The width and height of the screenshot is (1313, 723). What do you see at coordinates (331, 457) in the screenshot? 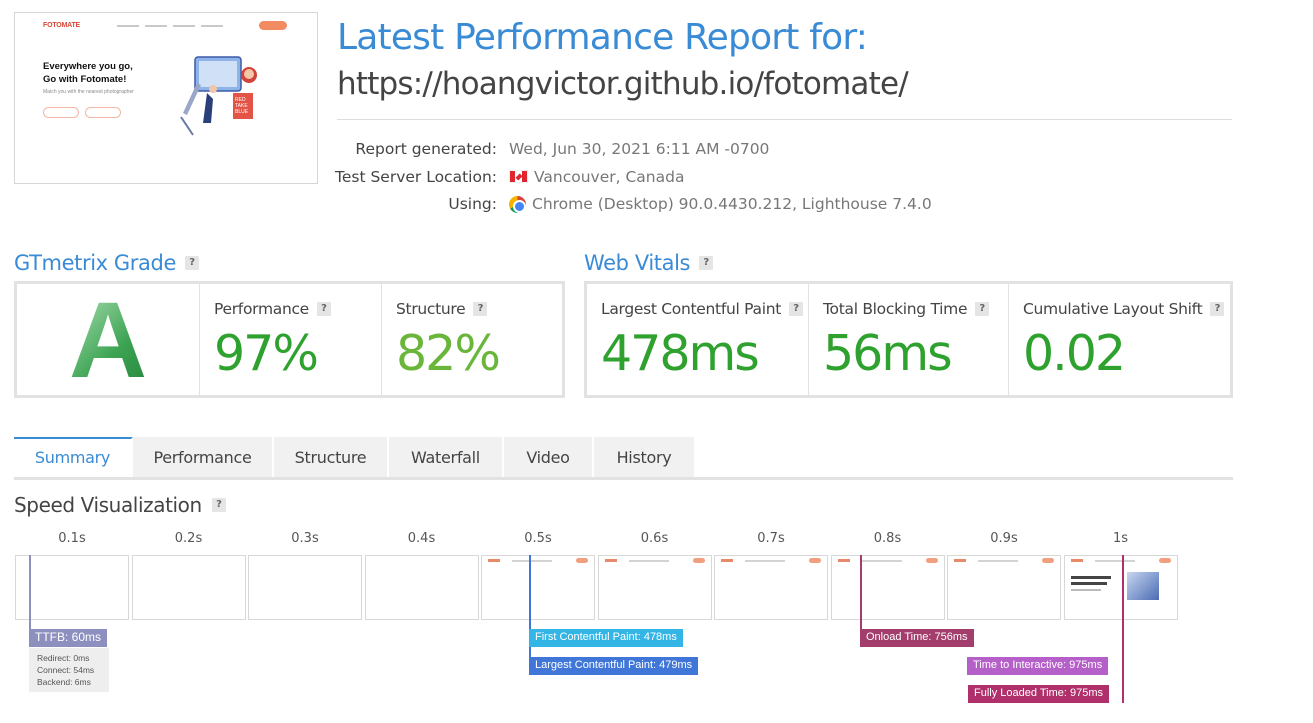
I see `tab-structure: Structure` at bounding box center [331, 457].